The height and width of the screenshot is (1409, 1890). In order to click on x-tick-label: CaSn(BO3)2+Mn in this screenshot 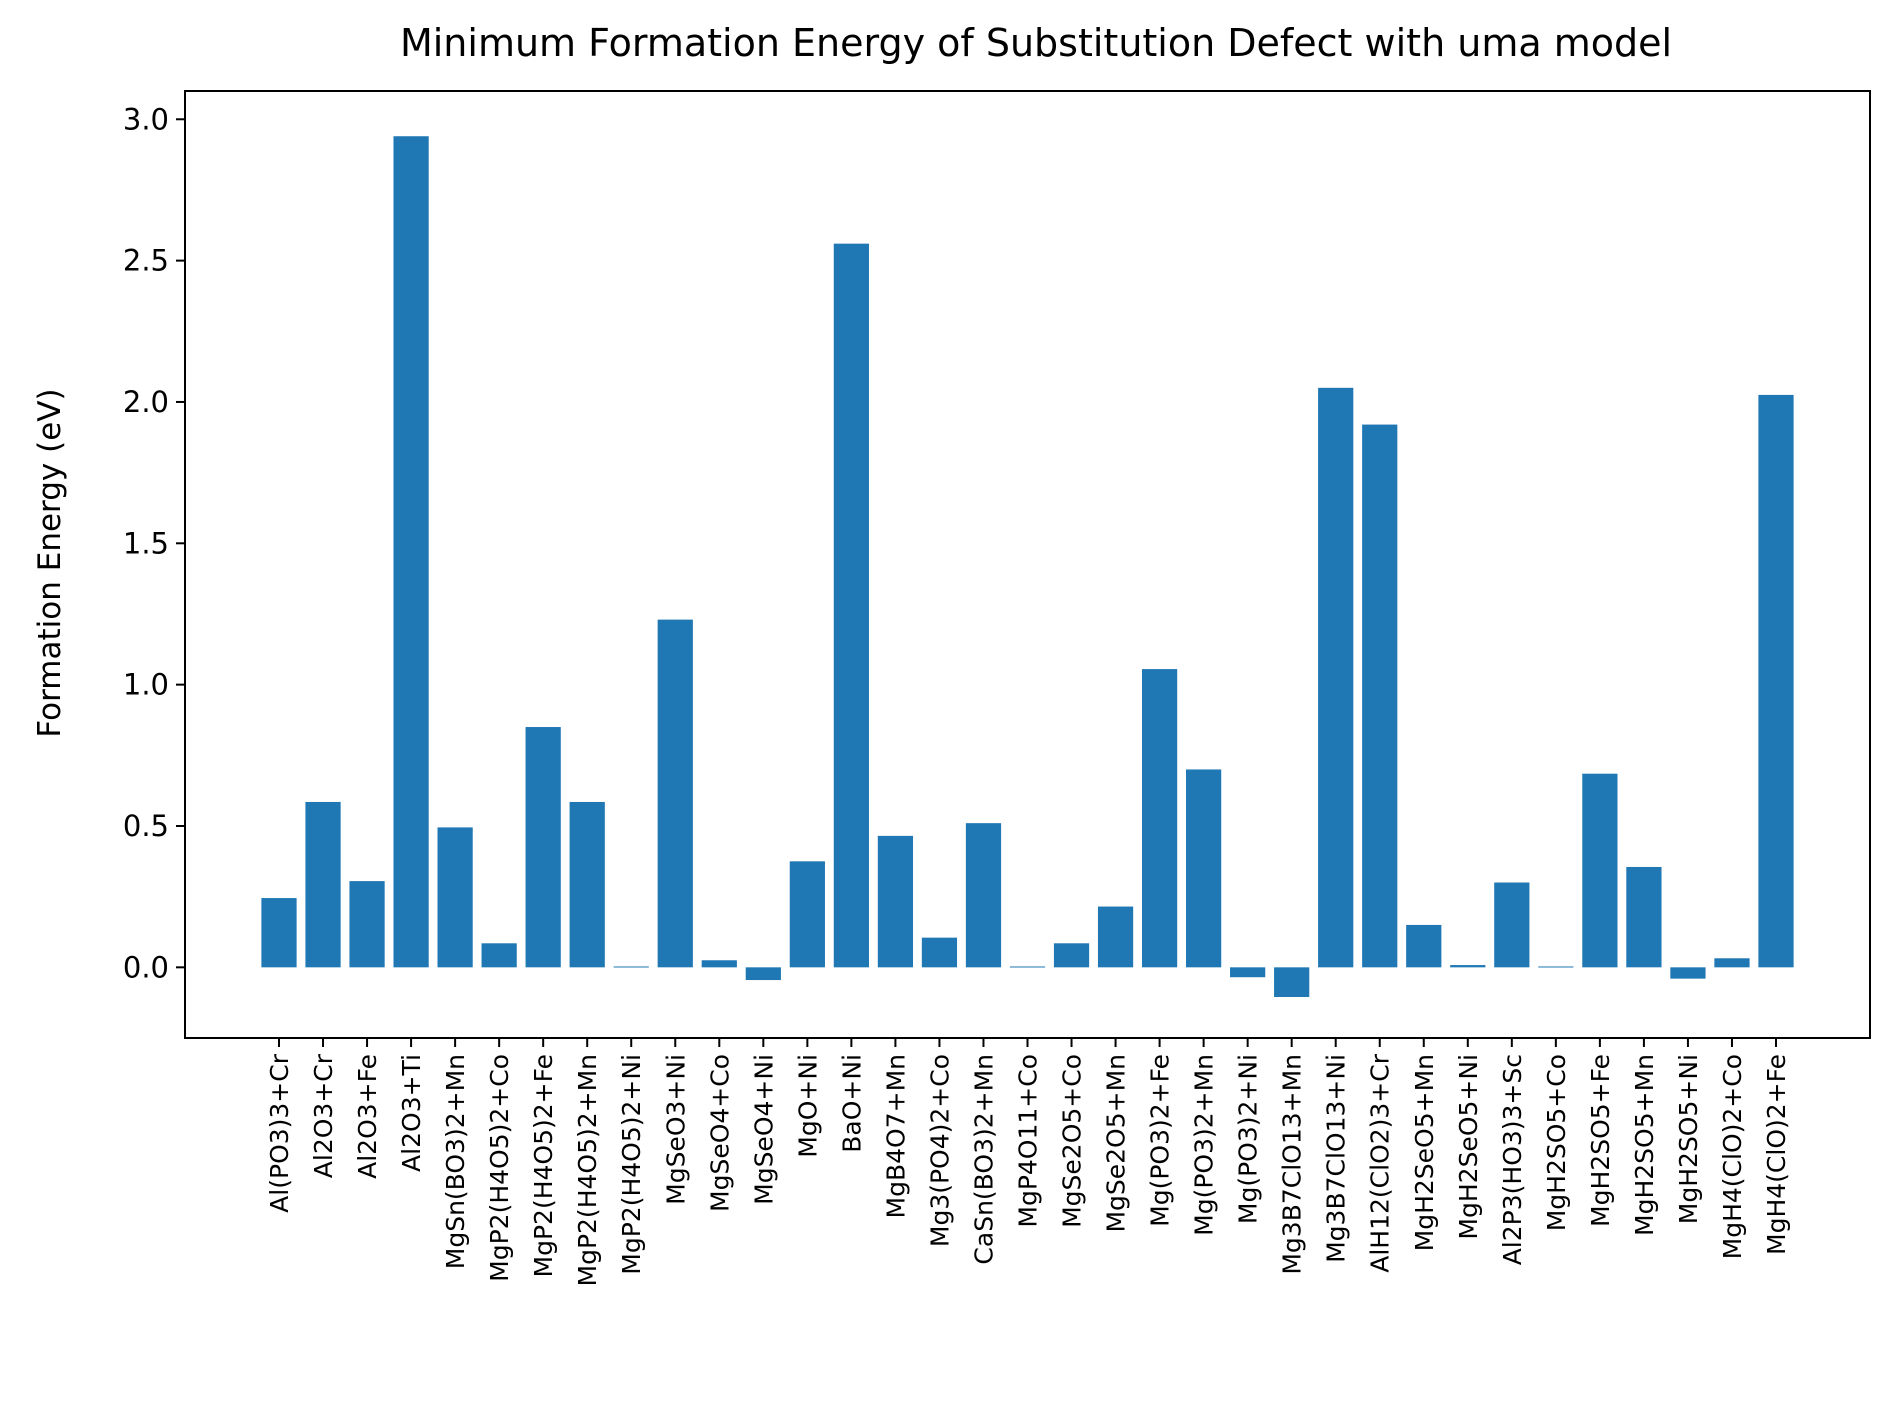, I will do `click(983, 1159)`.